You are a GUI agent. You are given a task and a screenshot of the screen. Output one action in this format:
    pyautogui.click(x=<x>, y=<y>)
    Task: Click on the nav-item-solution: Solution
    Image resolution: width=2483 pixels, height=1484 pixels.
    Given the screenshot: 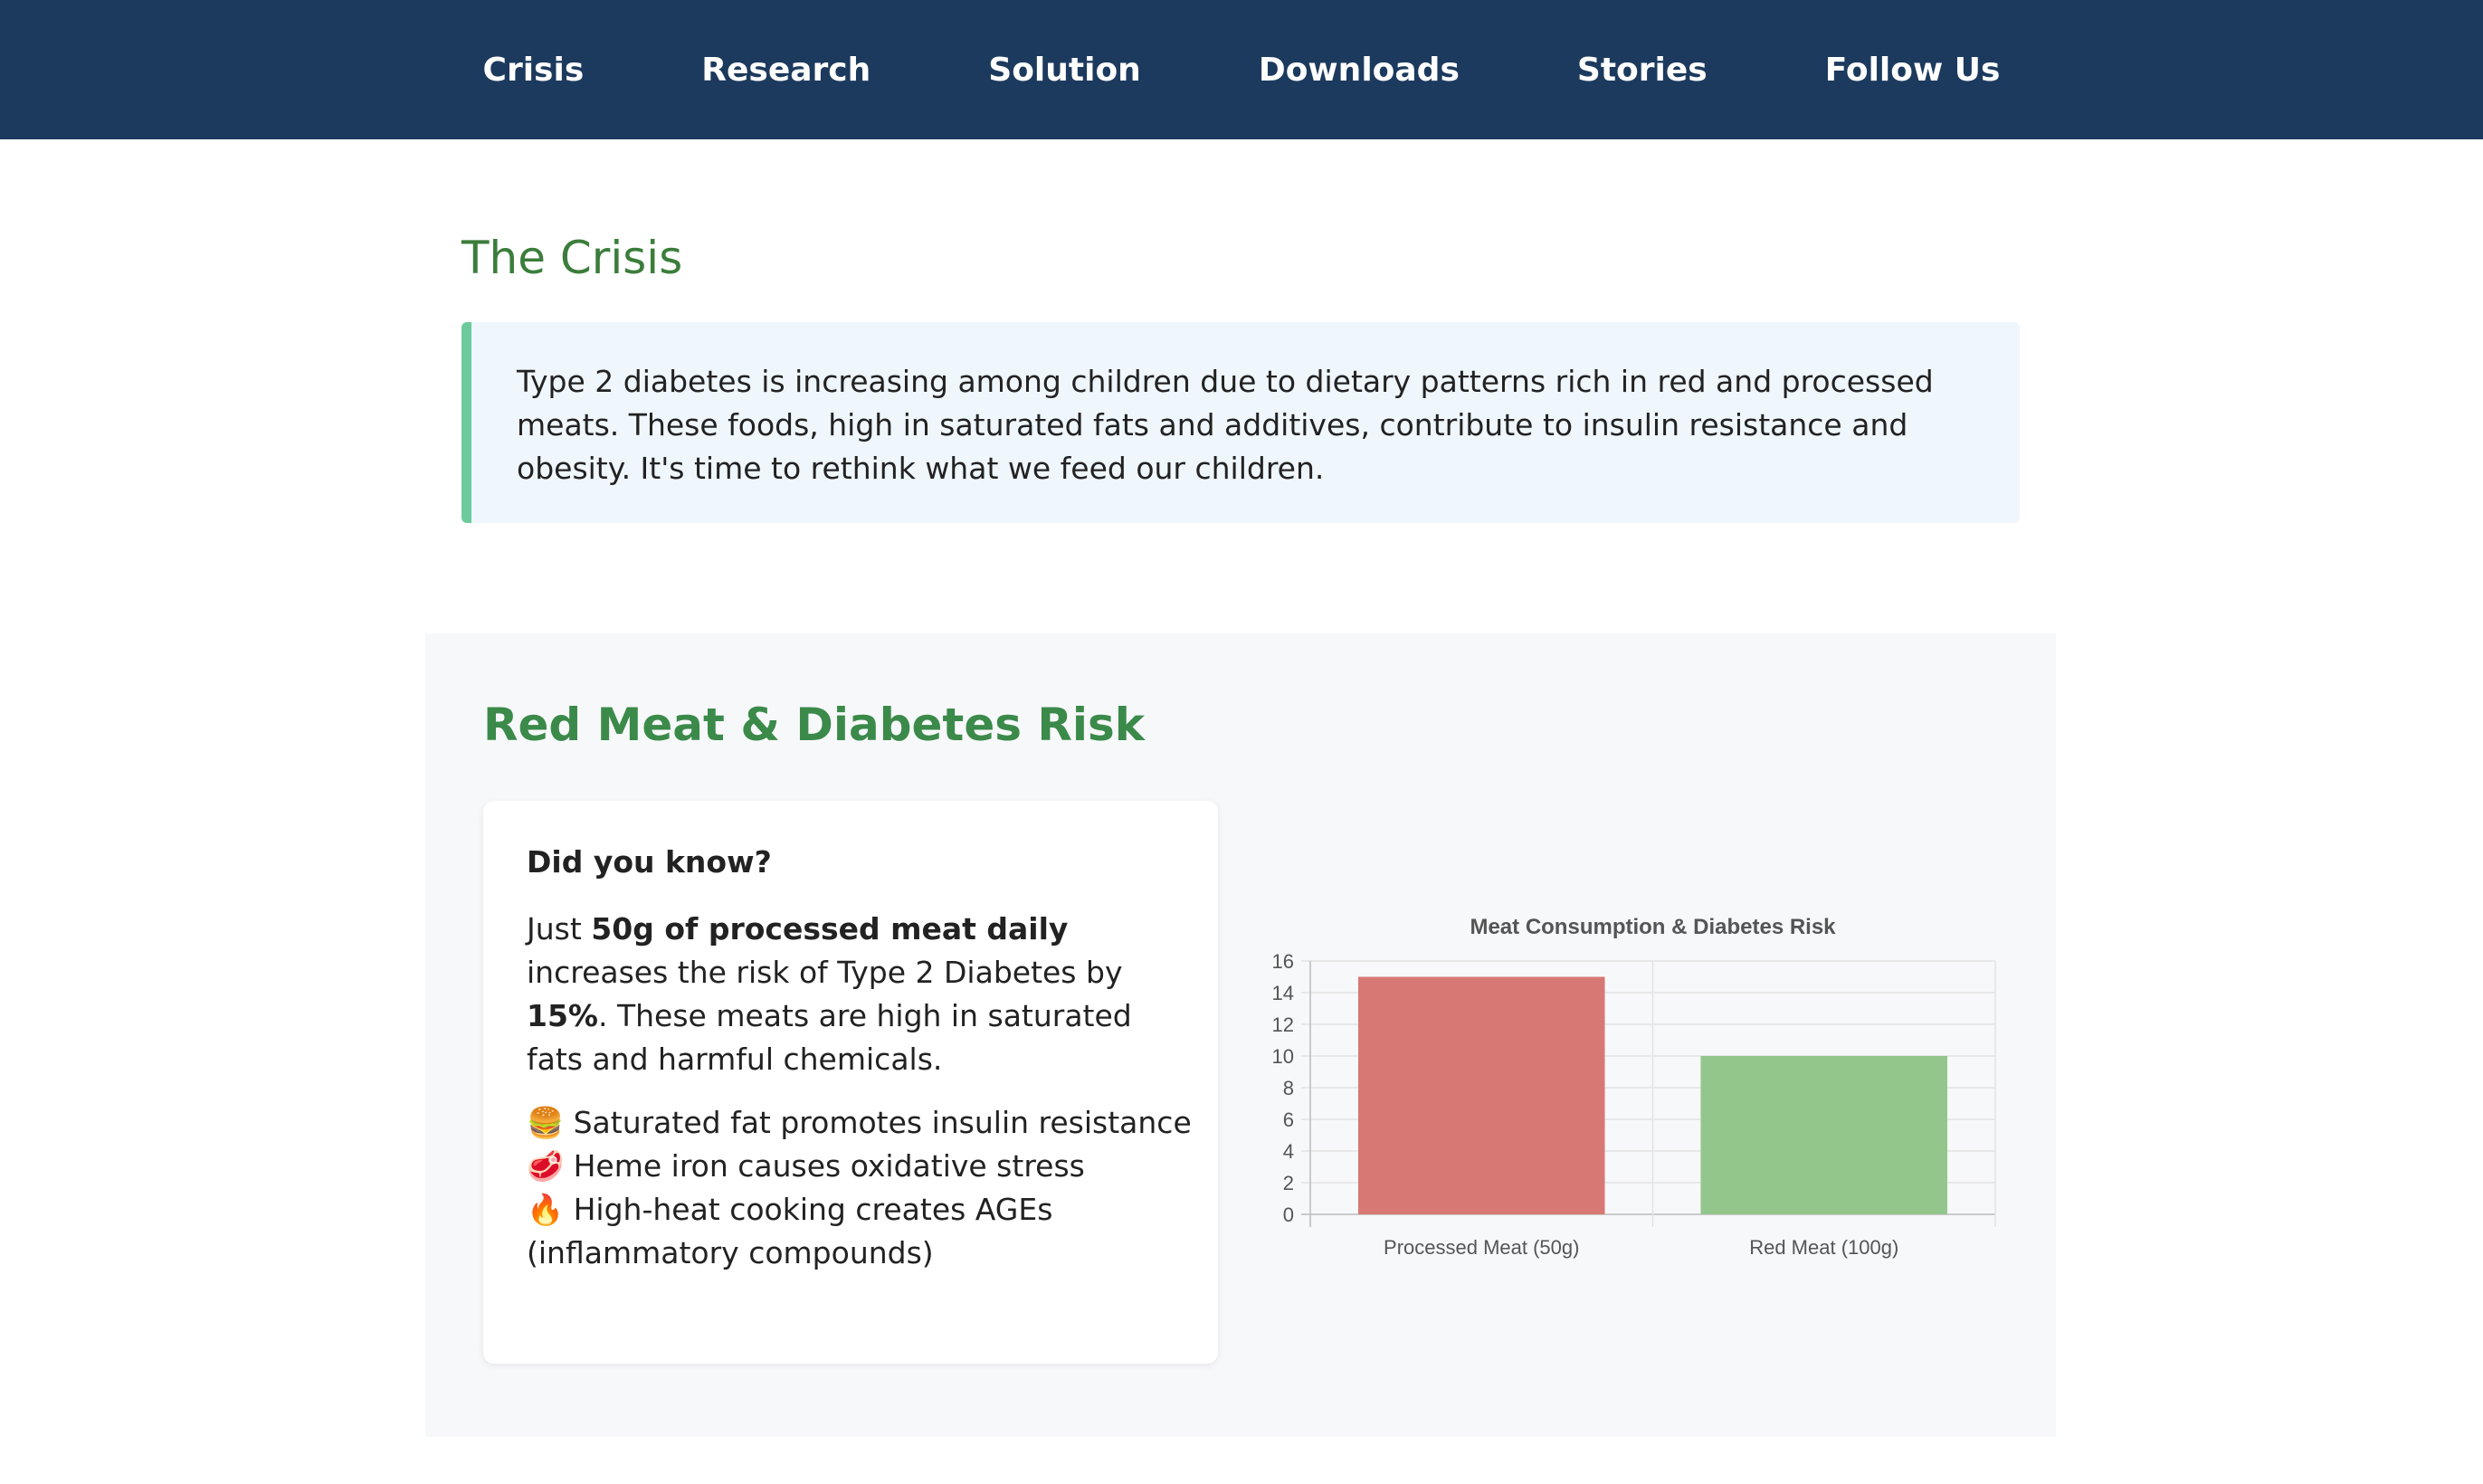 What is the action you would take?
    pyautogui.click(x=1064, y=70)
    